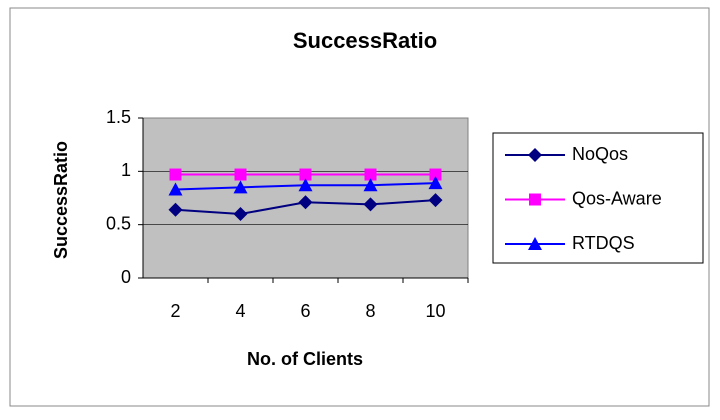 The image size is (720, 420). What do you see at coordinates (118, 117) in the screenshot?
I see `y-tick-label: 1.5` at bounding box center [118, 117].